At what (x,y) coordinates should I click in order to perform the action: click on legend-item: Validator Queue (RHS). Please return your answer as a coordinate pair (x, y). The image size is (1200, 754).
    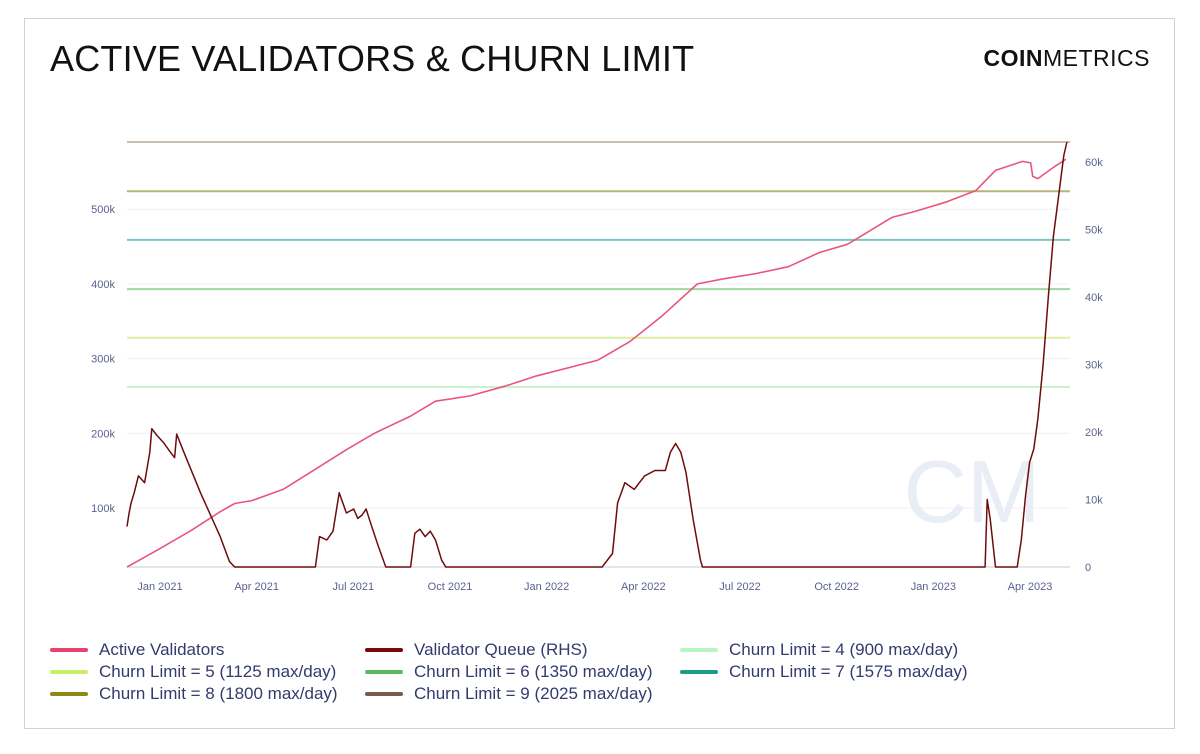
    Looking at the image, I should click on (476, 650).